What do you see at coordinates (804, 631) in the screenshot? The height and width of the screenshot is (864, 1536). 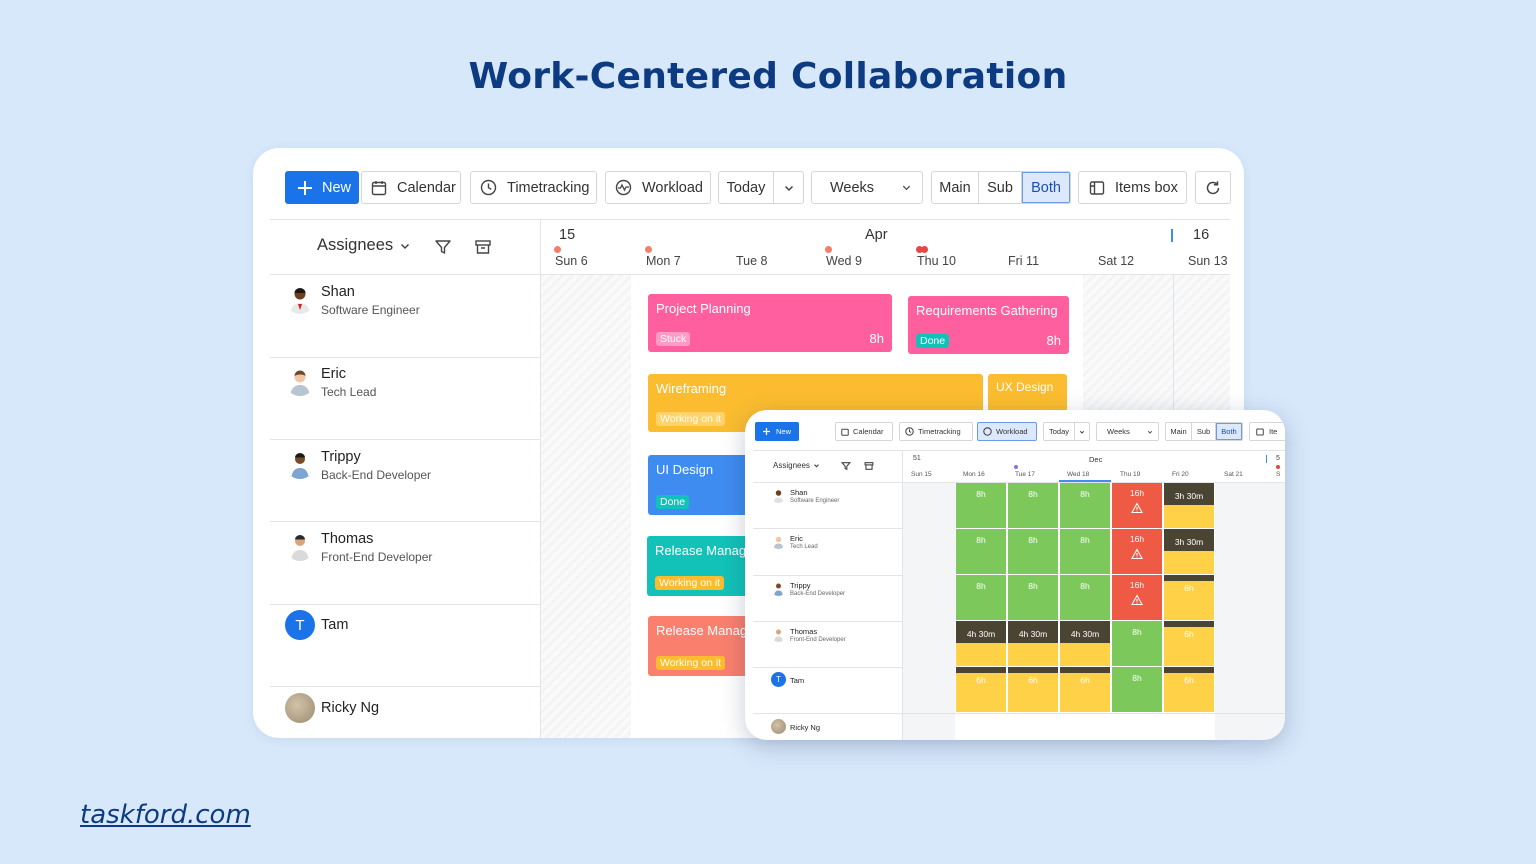 I see `assignee-name: Thomas` at bounding box center [804, 631].